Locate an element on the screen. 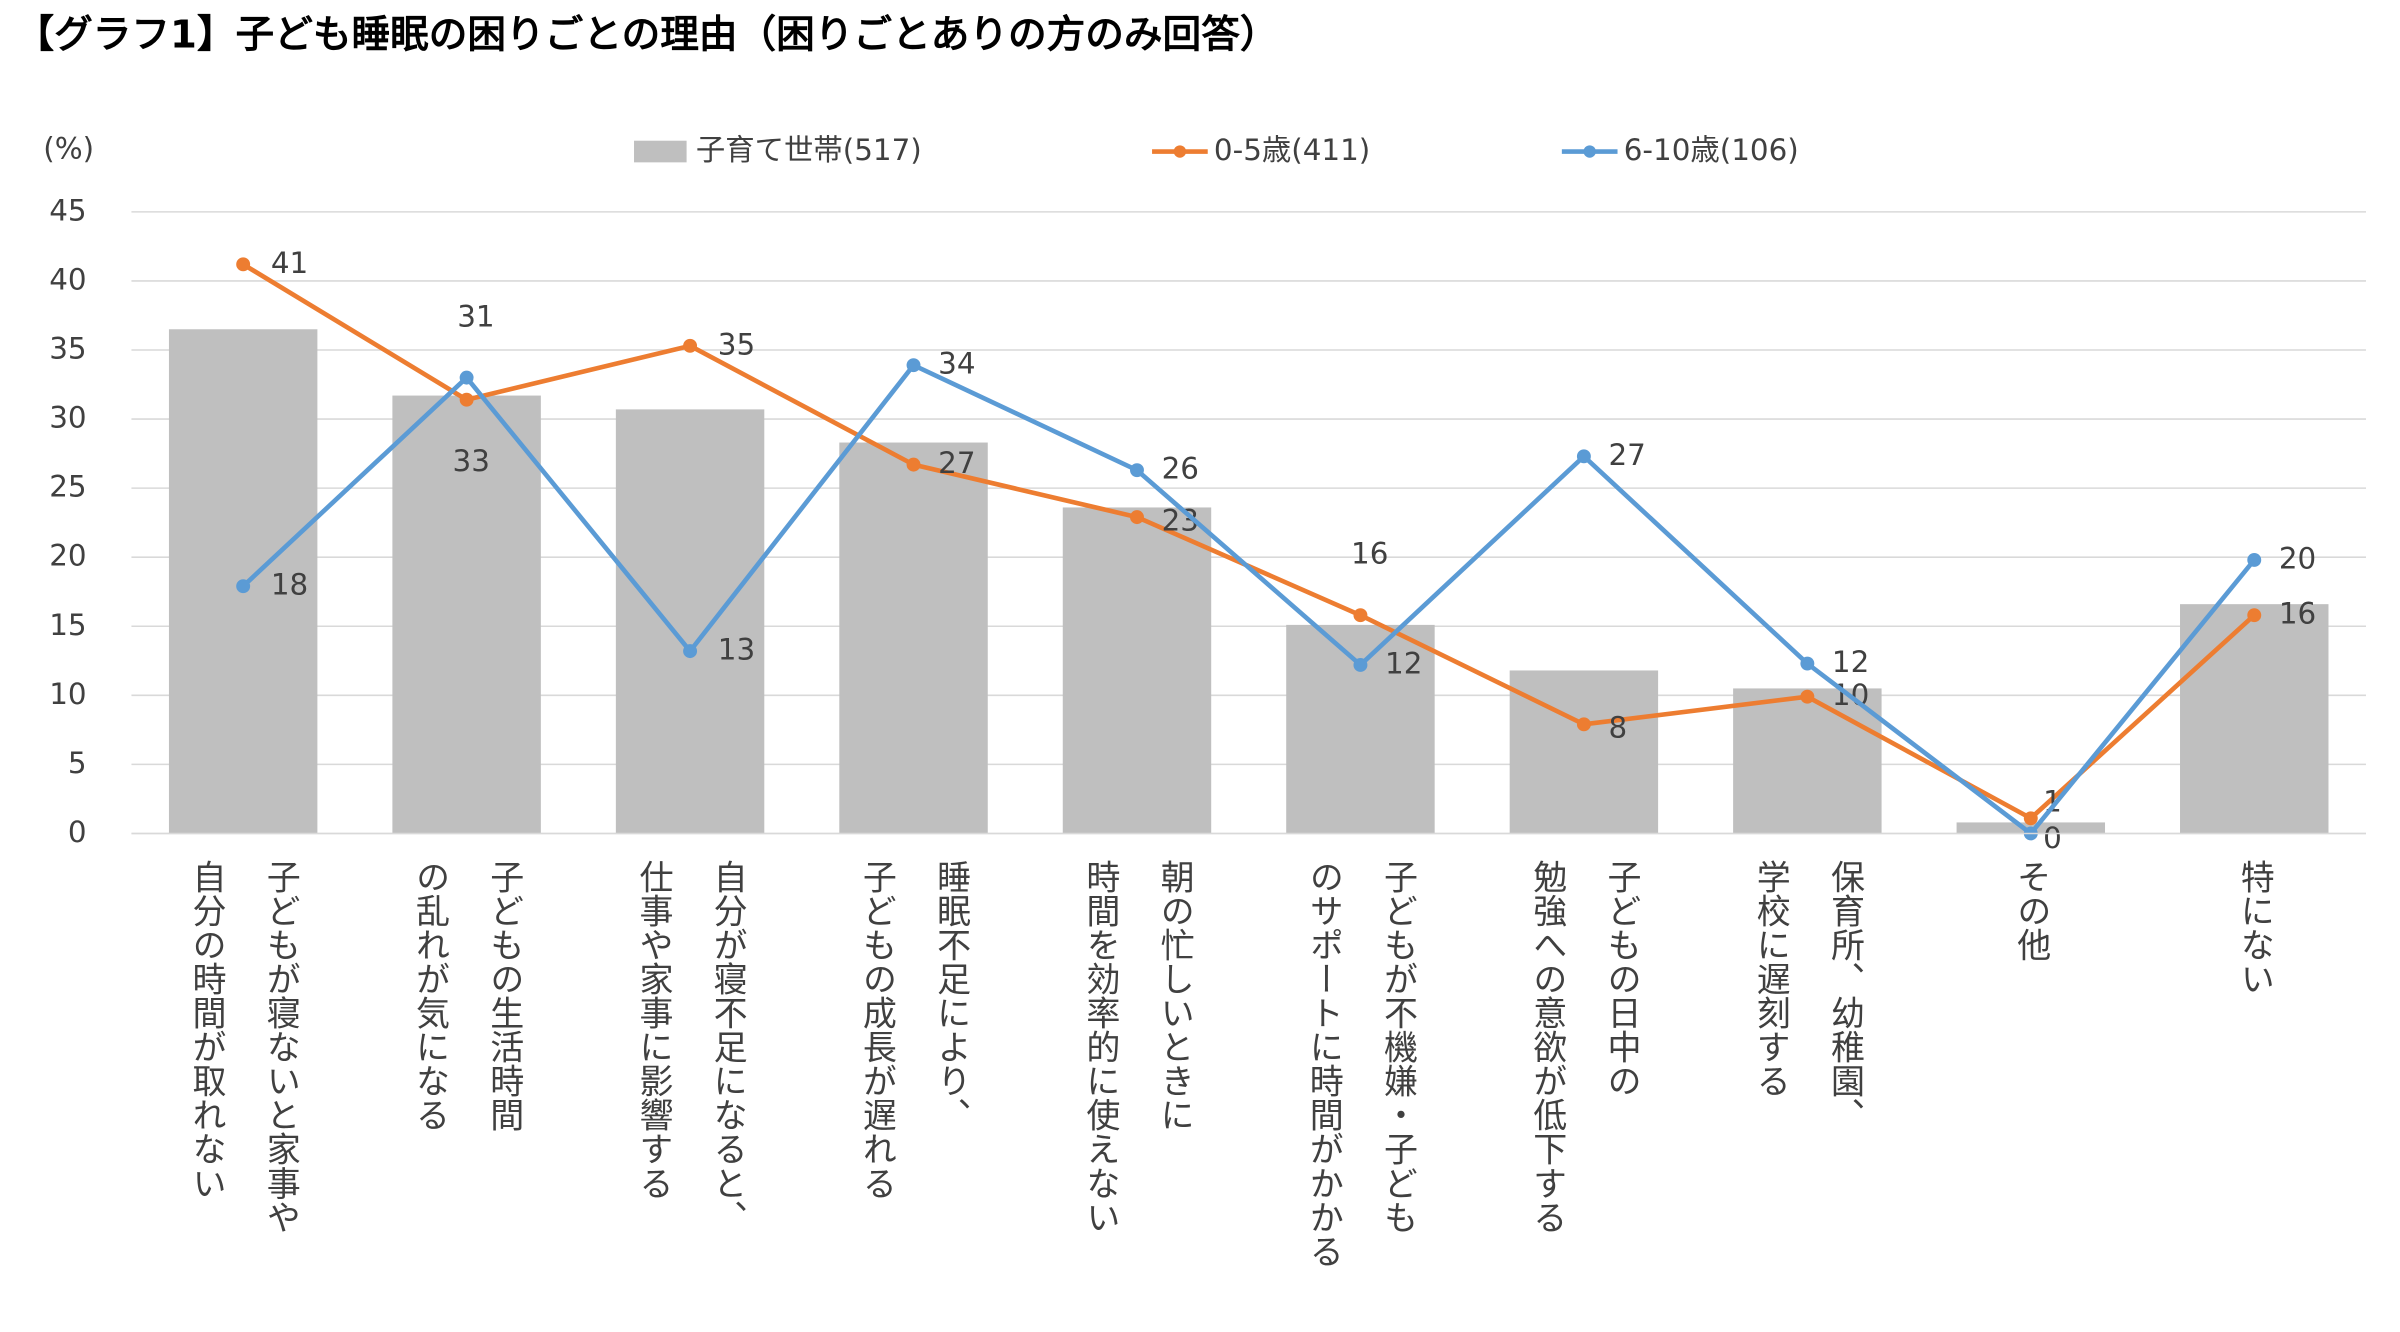 The width and height of the screenshot is (2400, 1332). data-label: 34 is located at coordinates (956, 364).